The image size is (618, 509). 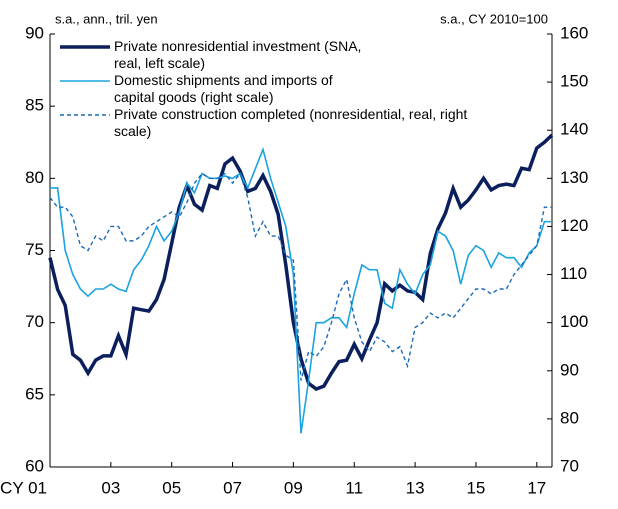 What do you see at coordinates (494, 18) in the screenshot?
I see `right-axis-note: s.a., CY 2010=100` at bounding box center [494, 18].